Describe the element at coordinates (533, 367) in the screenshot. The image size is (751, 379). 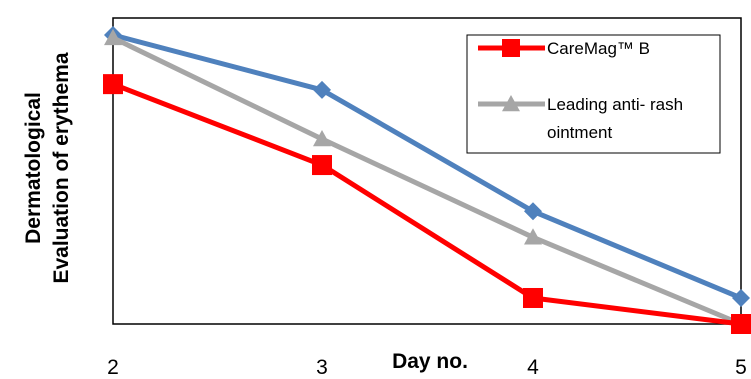
I see `x-tick-label: 4` at that location.